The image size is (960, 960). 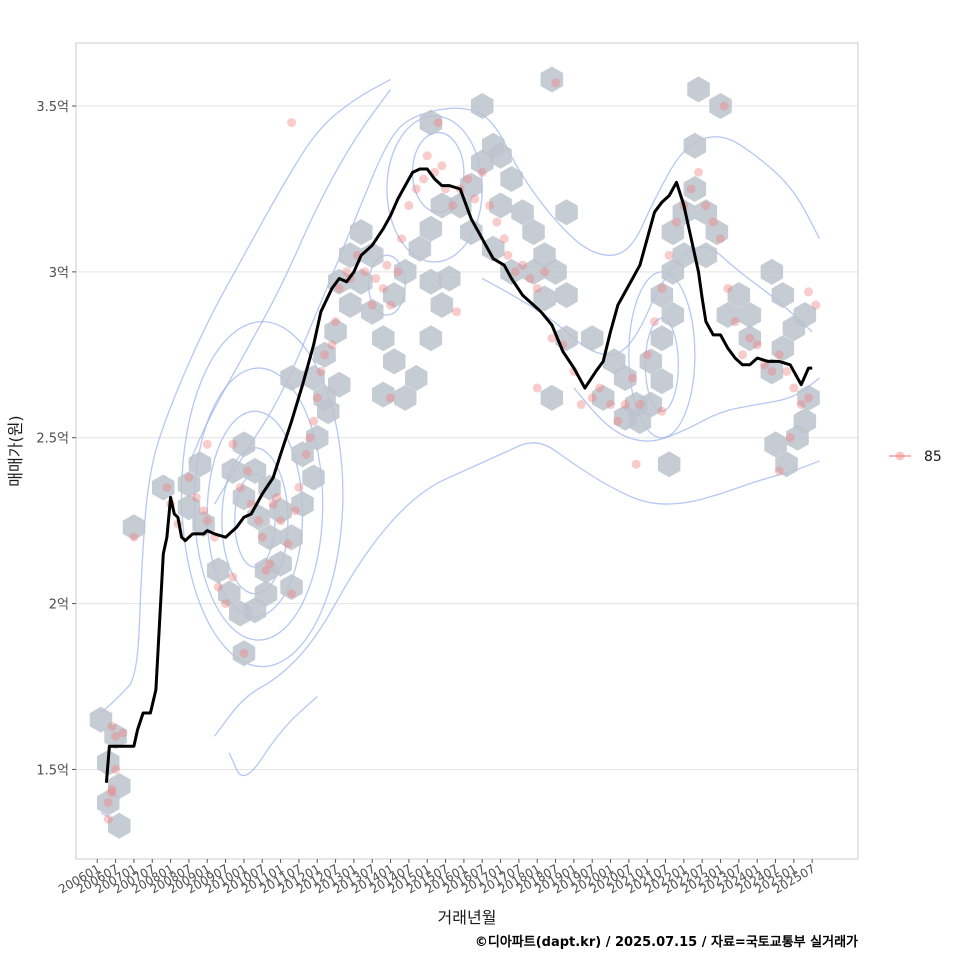 What do you see at coordinates (900, 456) in the screenshot?
I see `legend-point-swatch` at bounding box center [900, 456].